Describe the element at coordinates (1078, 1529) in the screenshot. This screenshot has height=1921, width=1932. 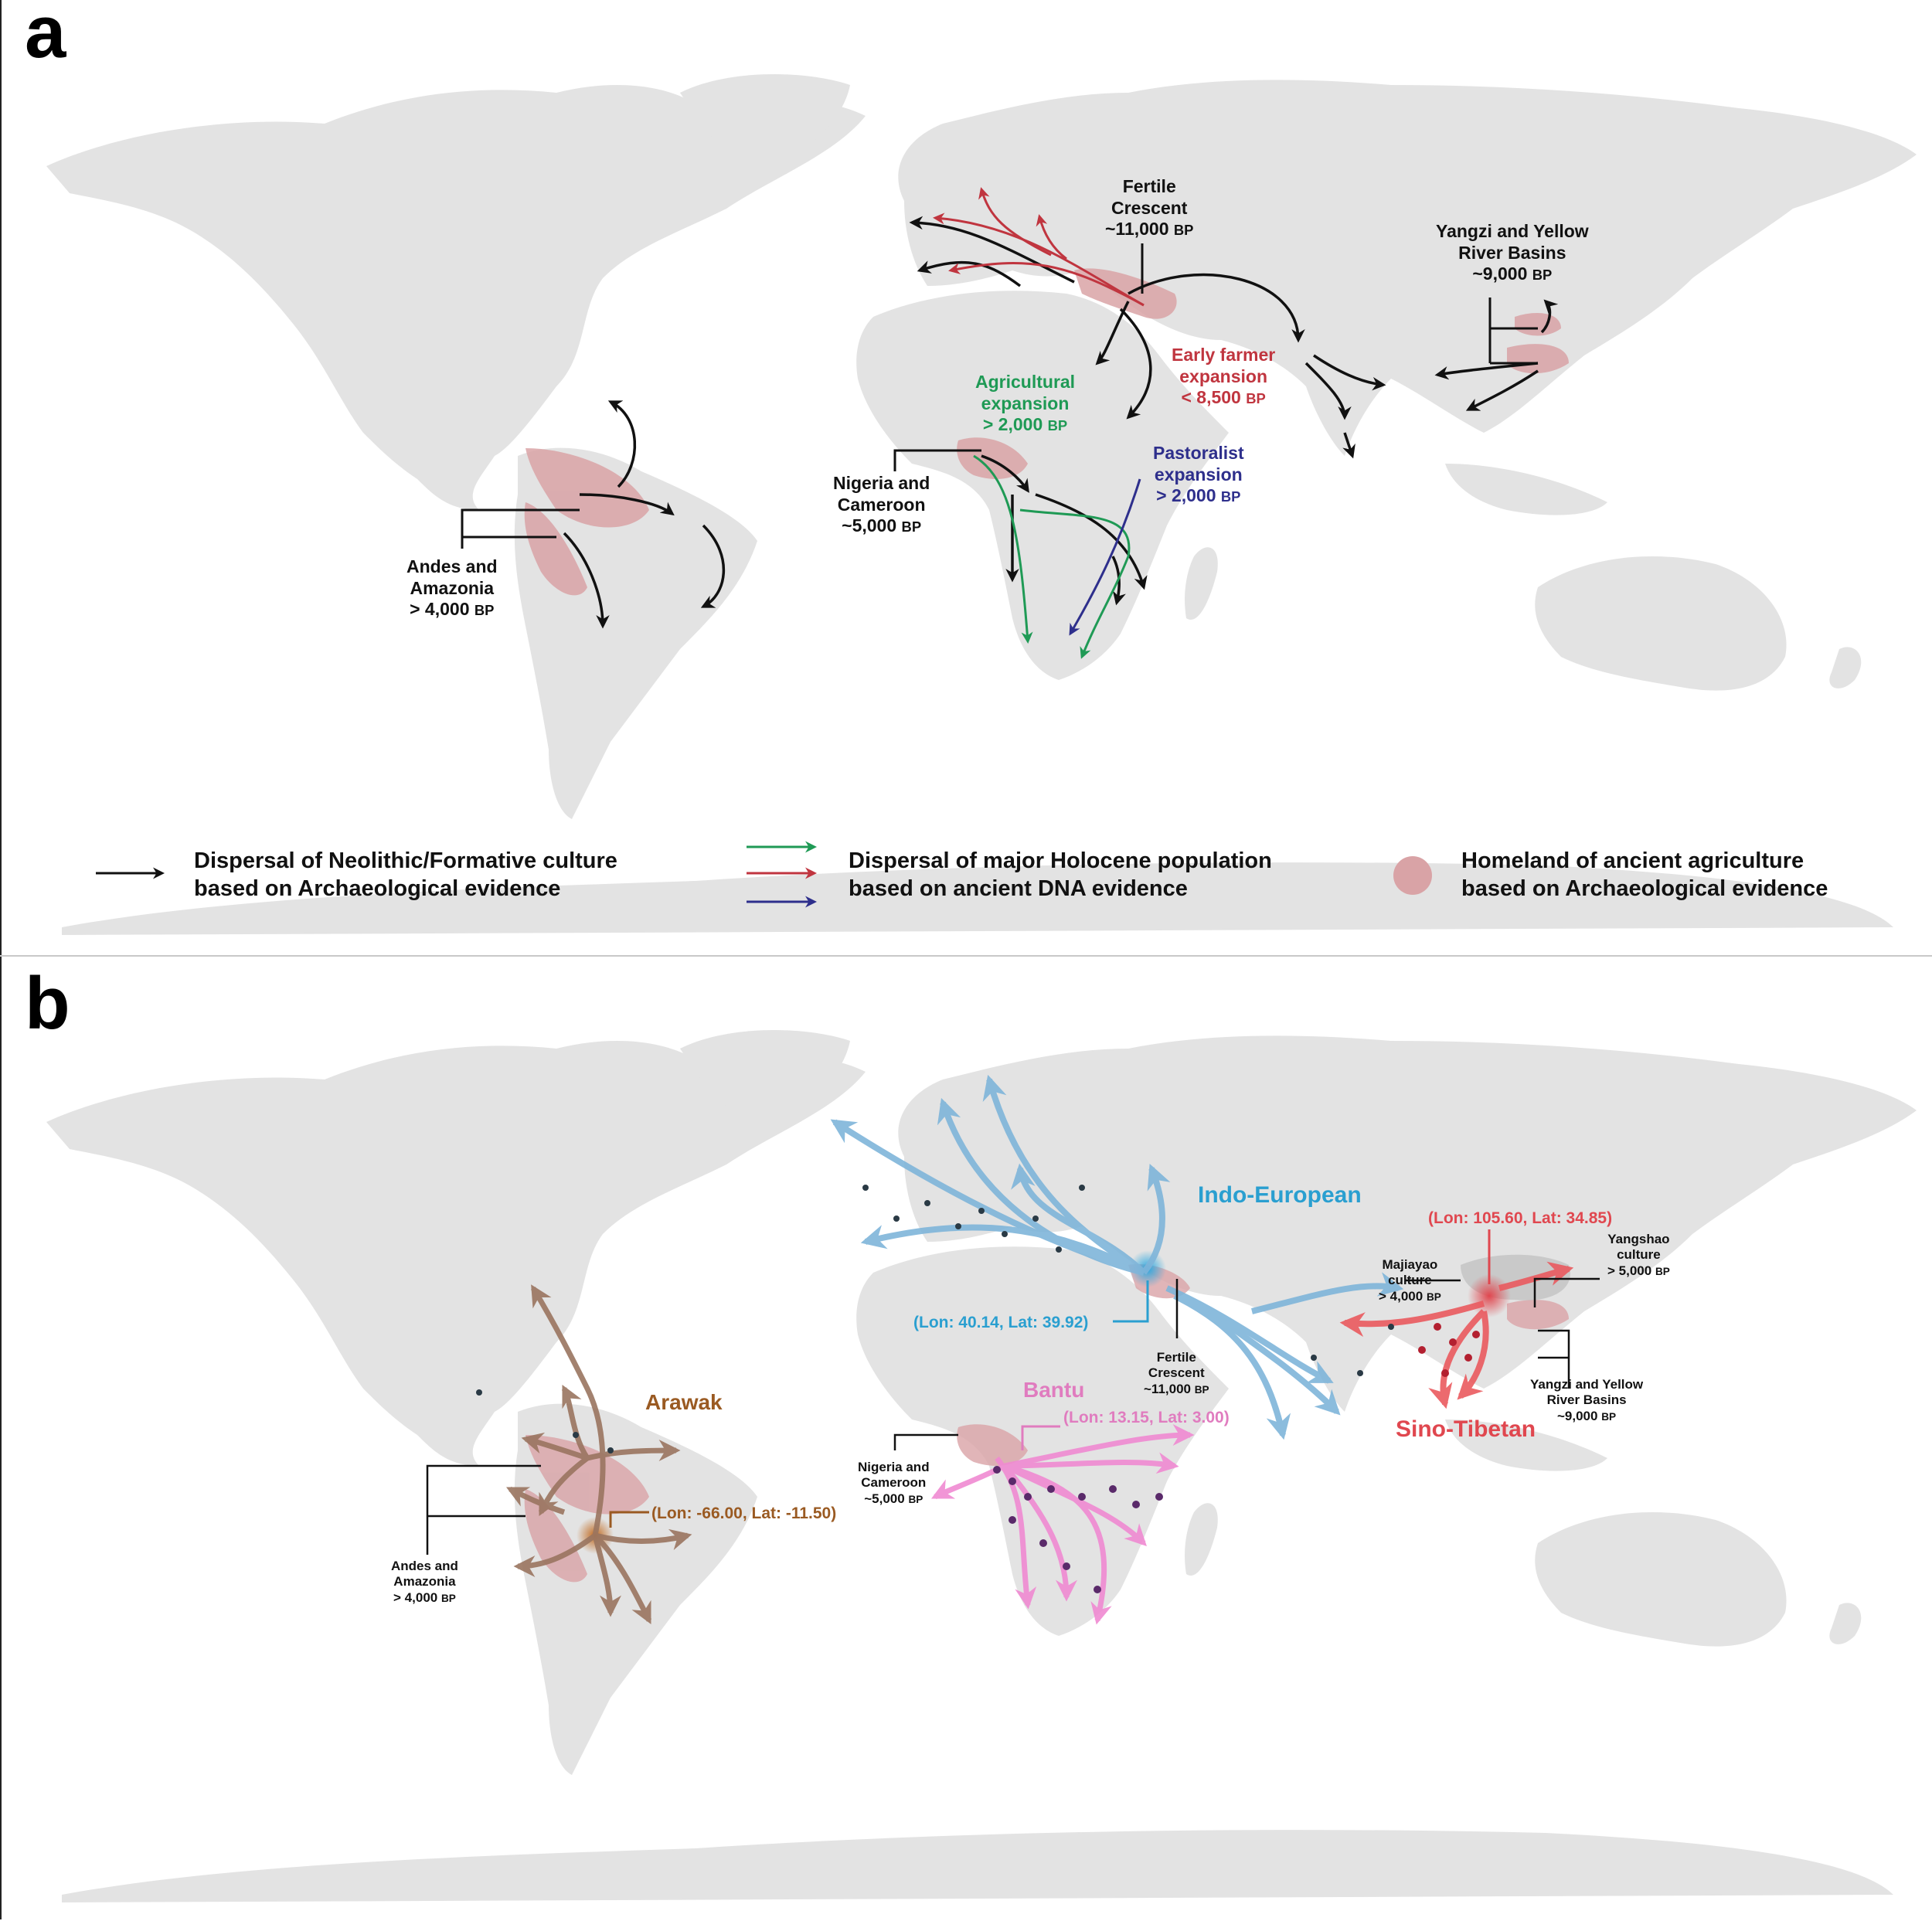
I see `bantu-dots` at that location.